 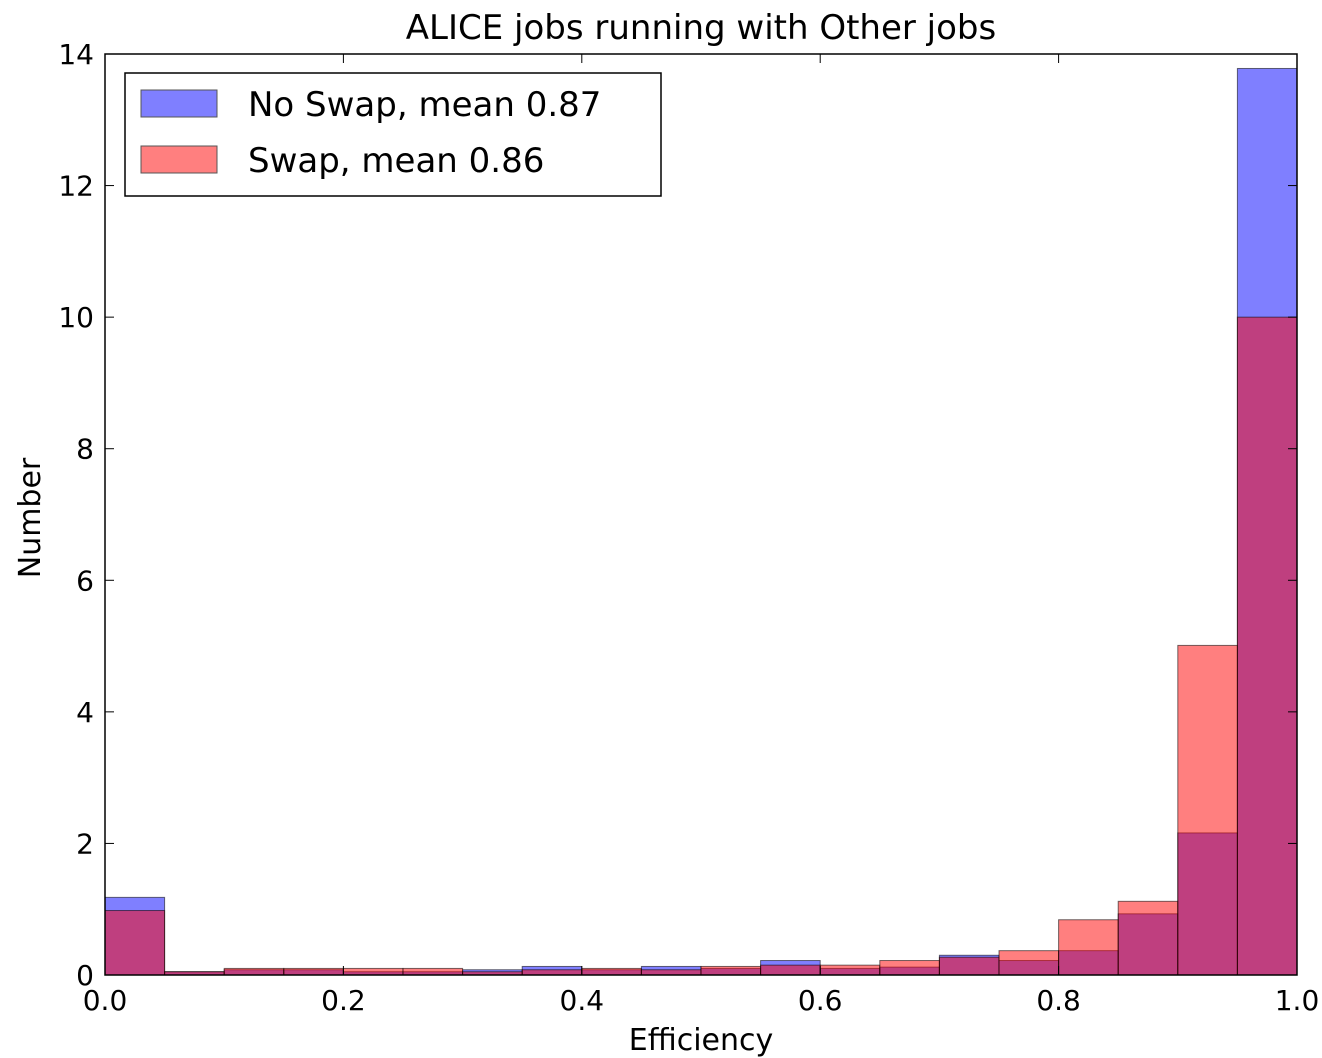 What do you see at coordinates (76, 186) in the screenshot?
I see `y-tick-label: 12` at bounding box center [76, 186].